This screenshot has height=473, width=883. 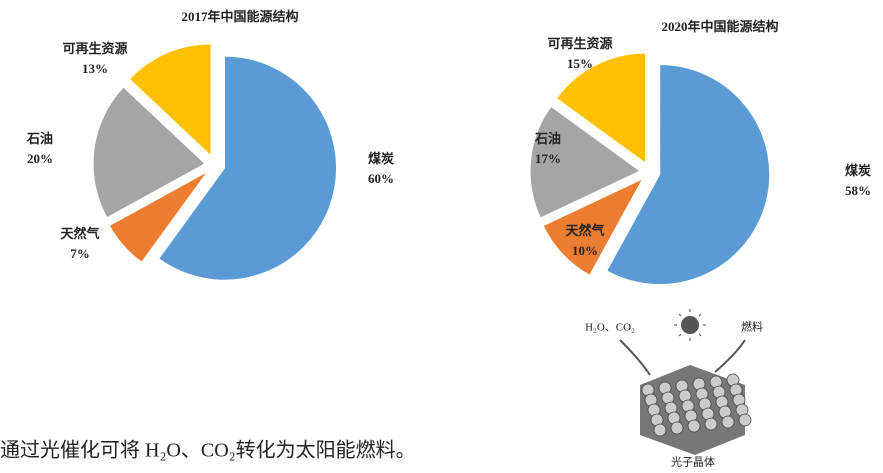 What do you see at coordinates (719, 26) in the screenshot?
I see `chart-title: 2020年中国能源结构` at bounding box center [719, 26].